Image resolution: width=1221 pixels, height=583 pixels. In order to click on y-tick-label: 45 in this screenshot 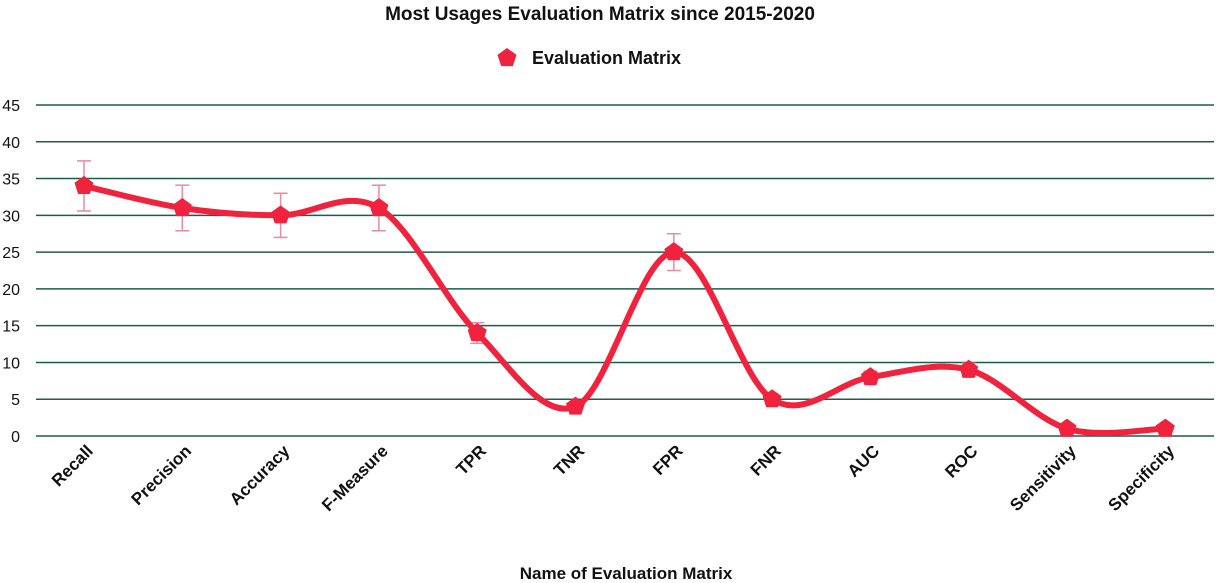, I will do `click(11, 106)`.